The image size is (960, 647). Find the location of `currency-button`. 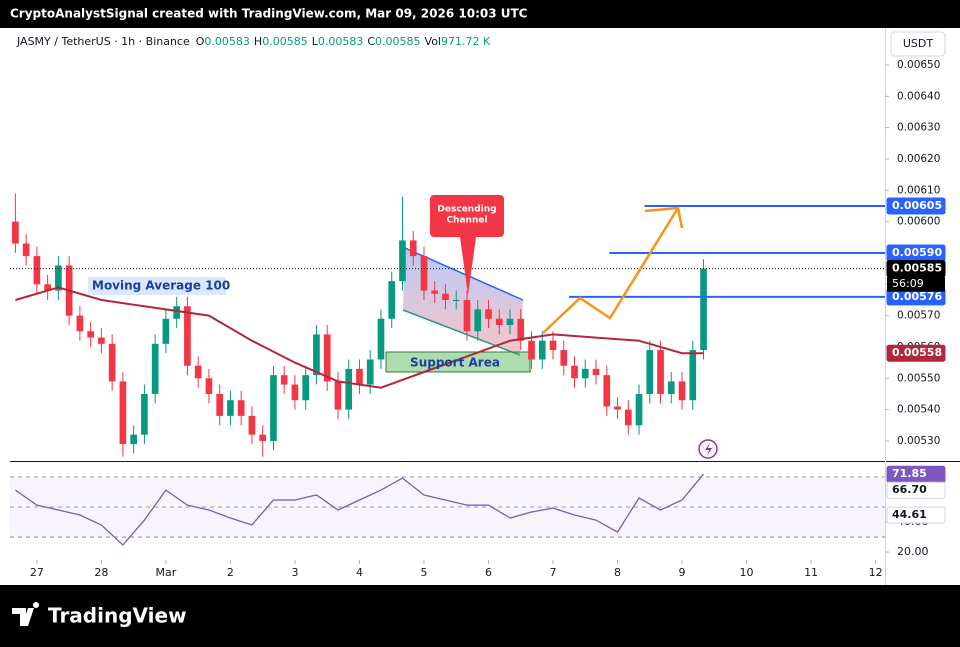

currency-button is located at coordinates (918, 44).